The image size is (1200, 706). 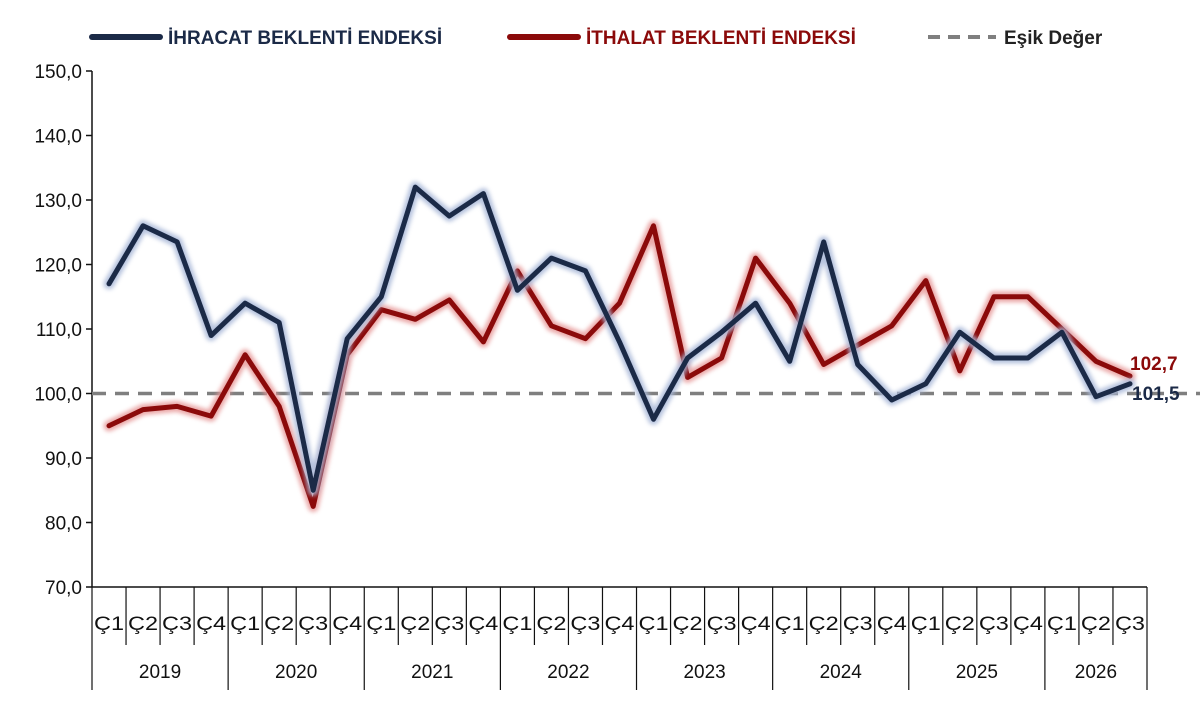 What do you see at coordinates (1154, 364) in the screenshot?
I see `end-label-import: 102,7` at bounding box center [1154, 364].